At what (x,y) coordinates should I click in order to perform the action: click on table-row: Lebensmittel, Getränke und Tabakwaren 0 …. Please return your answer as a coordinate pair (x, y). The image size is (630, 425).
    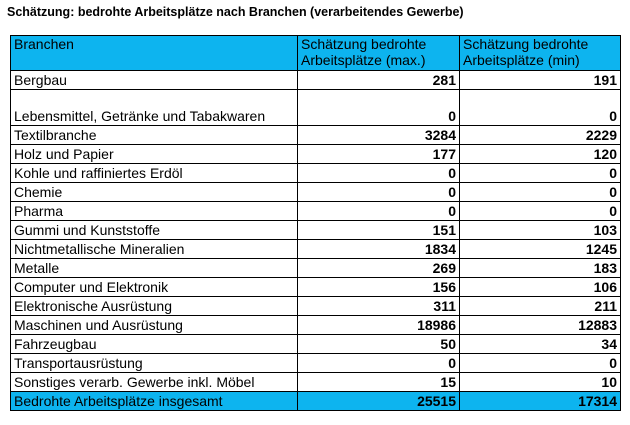
    Looking at the image, I should click on (315, 107).